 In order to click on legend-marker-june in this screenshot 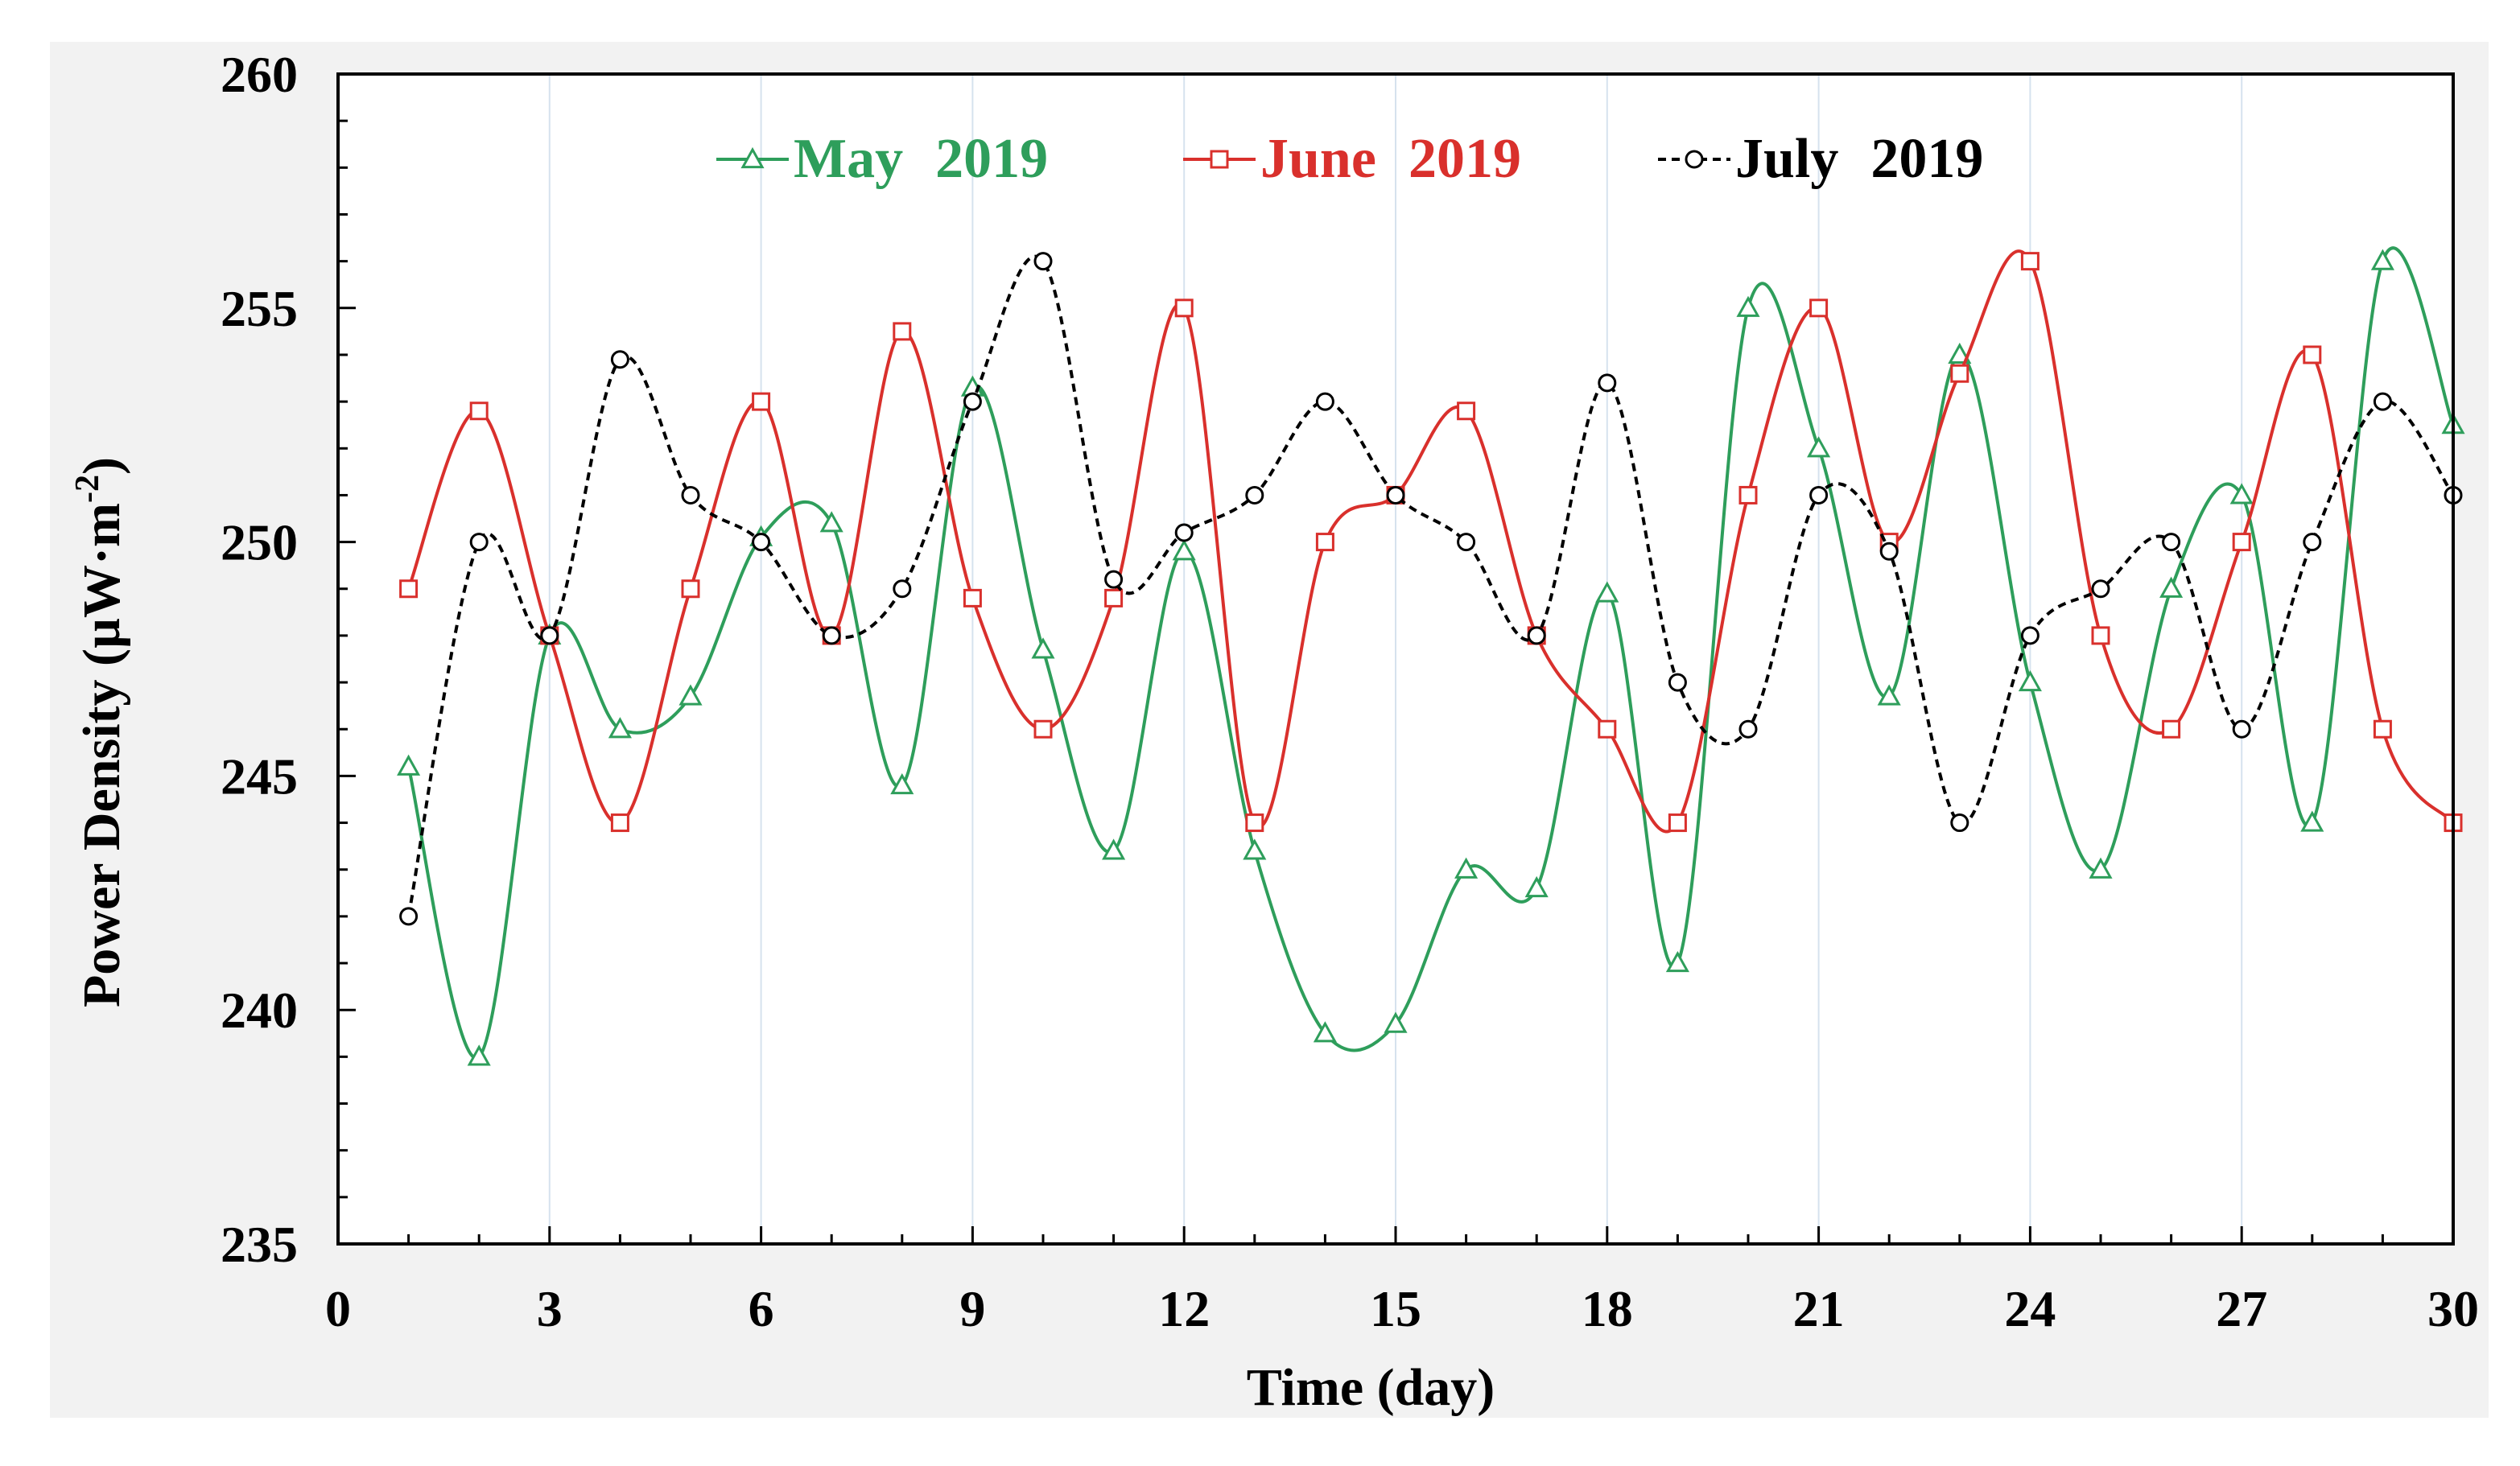, I will do `click(1219, 160)`.